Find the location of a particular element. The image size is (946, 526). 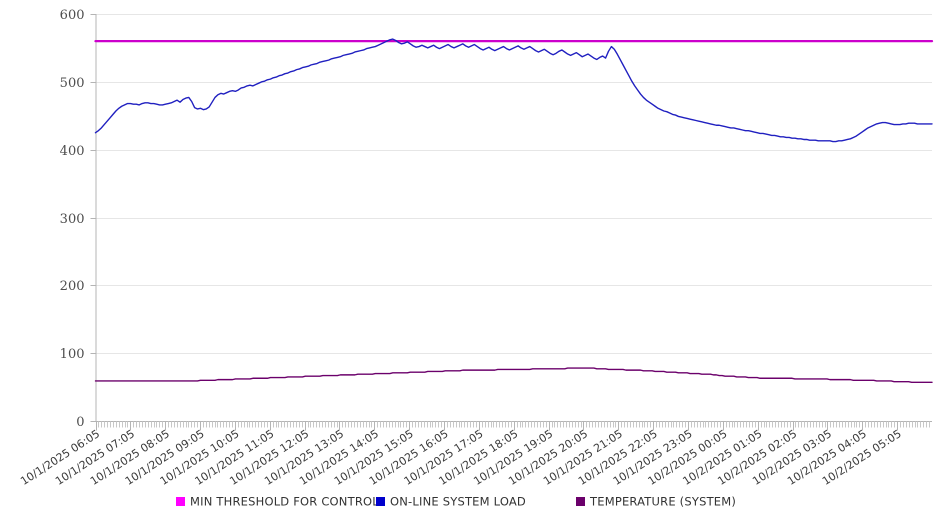

series-line is located at coordinates (513, 375).